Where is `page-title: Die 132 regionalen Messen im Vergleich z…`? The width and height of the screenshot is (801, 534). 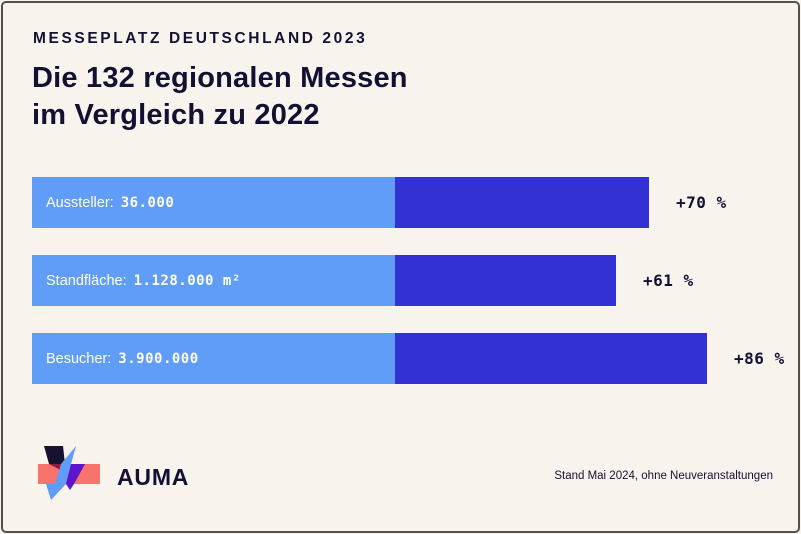 page-title: Die 132 regionalen Messen im Vergleich z… is located at coordinates (220, 97).